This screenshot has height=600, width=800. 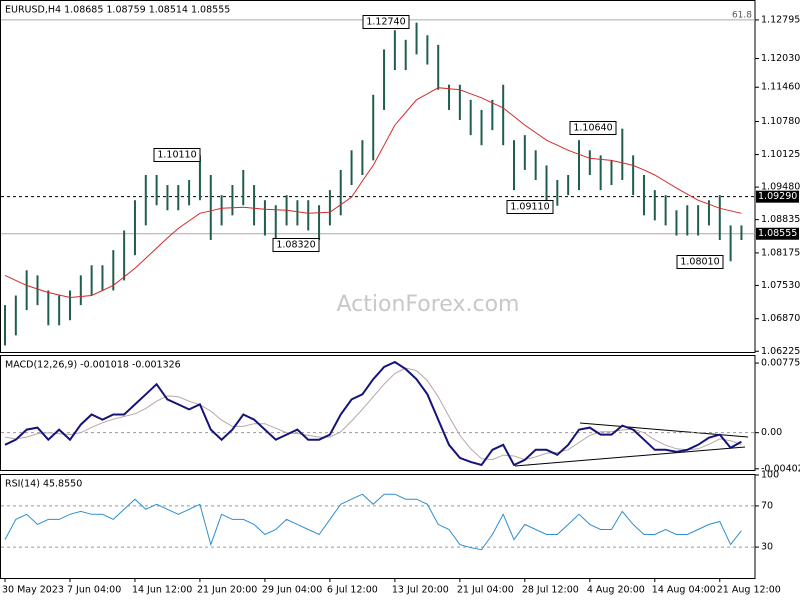 What do you see at coordinates (749, 590) in the screenshot?
I see `x-tick-label: 21 Aug 12:00` at bounding box center [749, 590].